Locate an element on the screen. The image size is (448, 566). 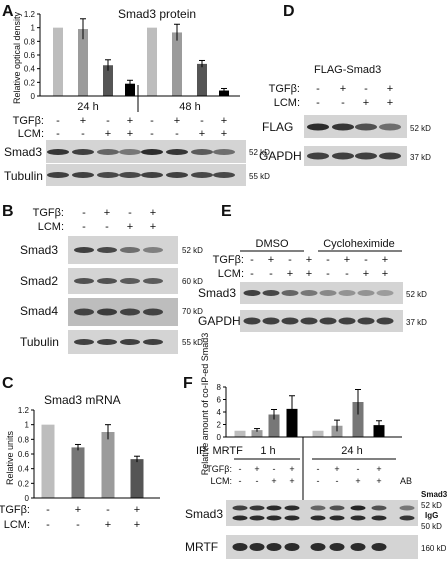
panel-c-letter: C is located at coordinates (8, 383).